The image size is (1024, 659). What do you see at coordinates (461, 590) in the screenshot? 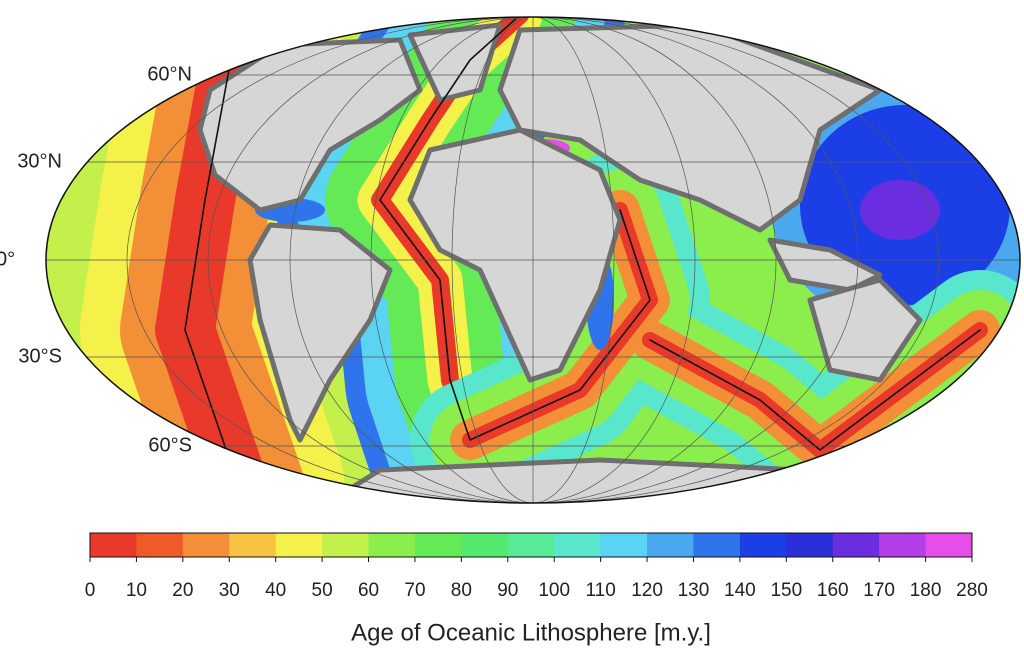
I see `colorbar-tick-label: 80` at bounding box center [461, 590].